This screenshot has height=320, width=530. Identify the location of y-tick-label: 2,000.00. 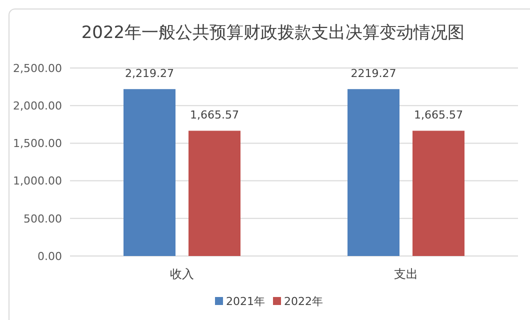
(37, 105).